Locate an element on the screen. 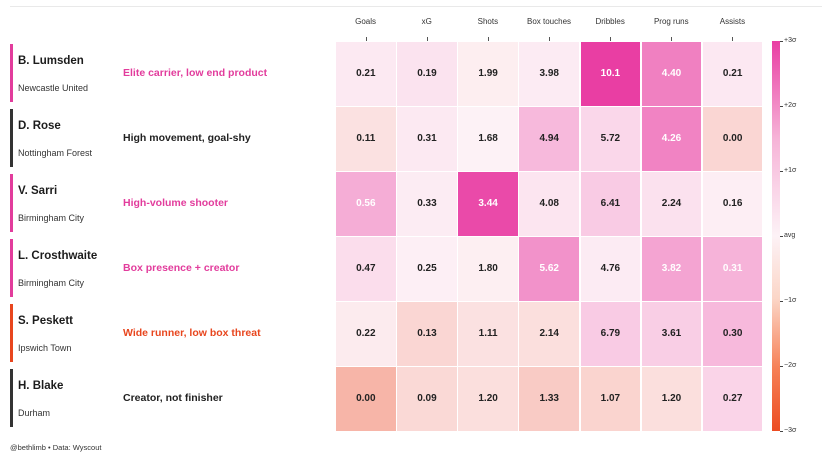 Image resolution: width=832 pixels, height=468 pixels. player-name: B. Lumsden is located at coordinates (51, 61).